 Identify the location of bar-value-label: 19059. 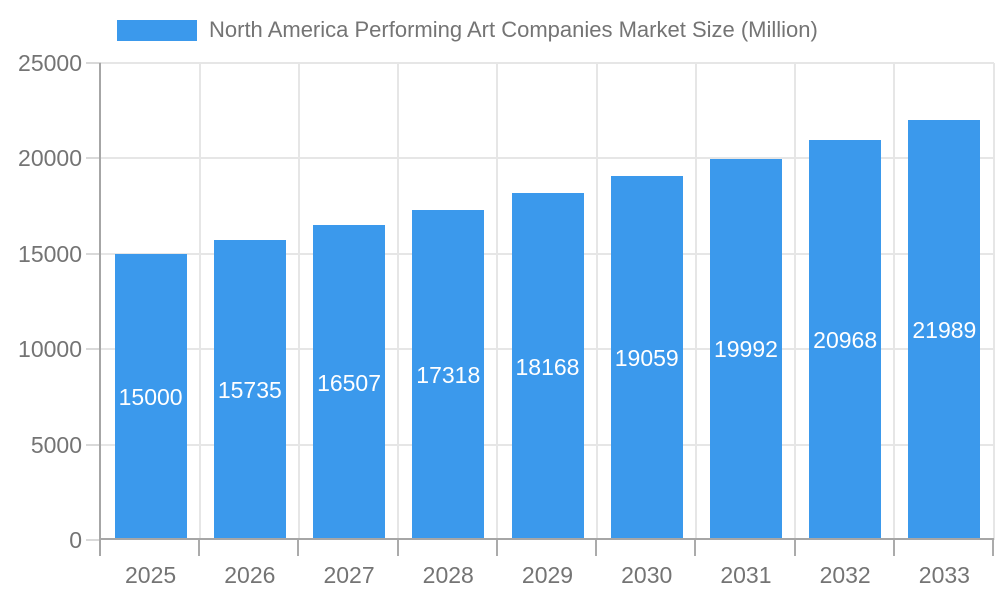
(646, 358).